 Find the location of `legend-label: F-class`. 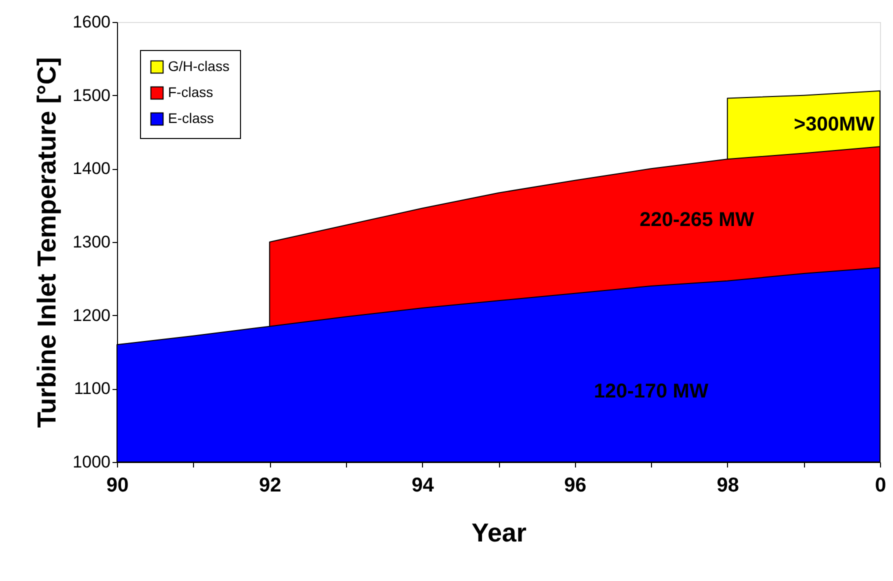

legend-label: F-class is located at coordinates (191, 92).